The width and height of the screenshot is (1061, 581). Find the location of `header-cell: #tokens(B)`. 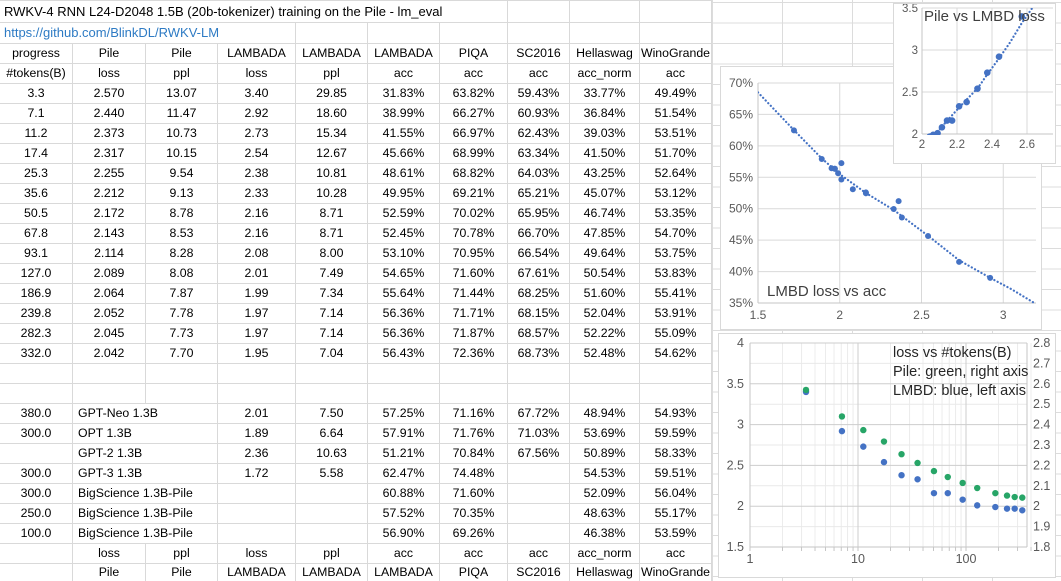

header-cell: #tokens(B) is located at coordinates (36, 74).